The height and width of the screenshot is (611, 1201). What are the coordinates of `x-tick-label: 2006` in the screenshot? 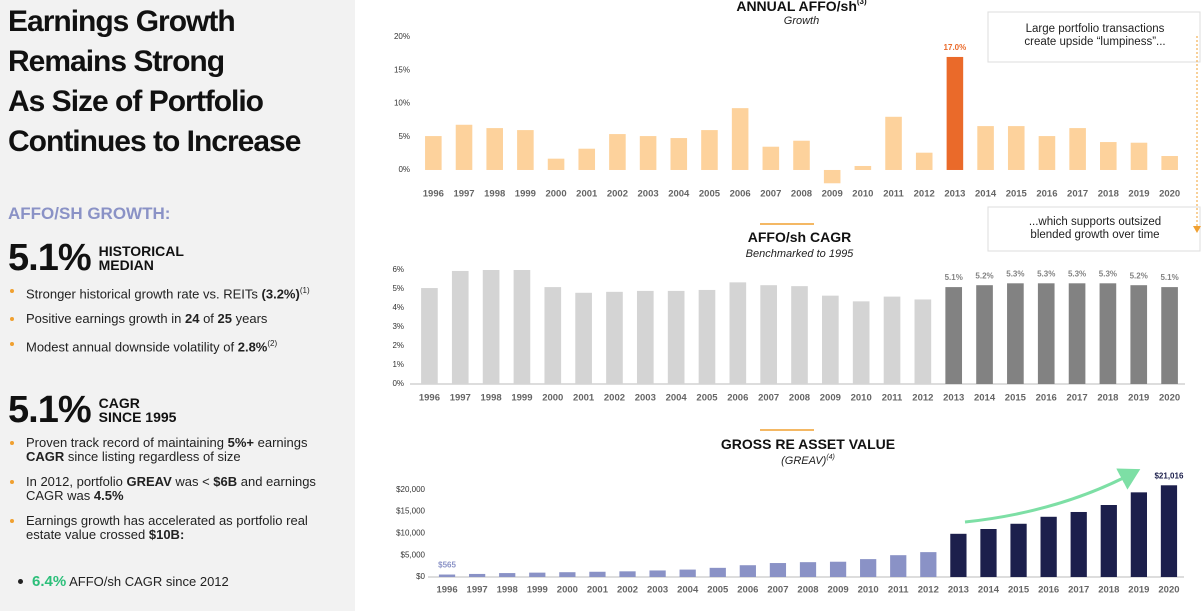 It's located at (740, 194).